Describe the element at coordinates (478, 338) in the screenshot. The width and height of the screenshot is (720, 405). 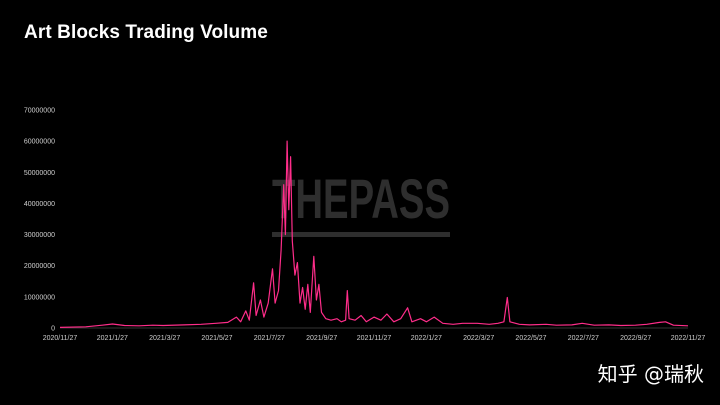
I see `x-tick-label: 2022/3/27` at that location.